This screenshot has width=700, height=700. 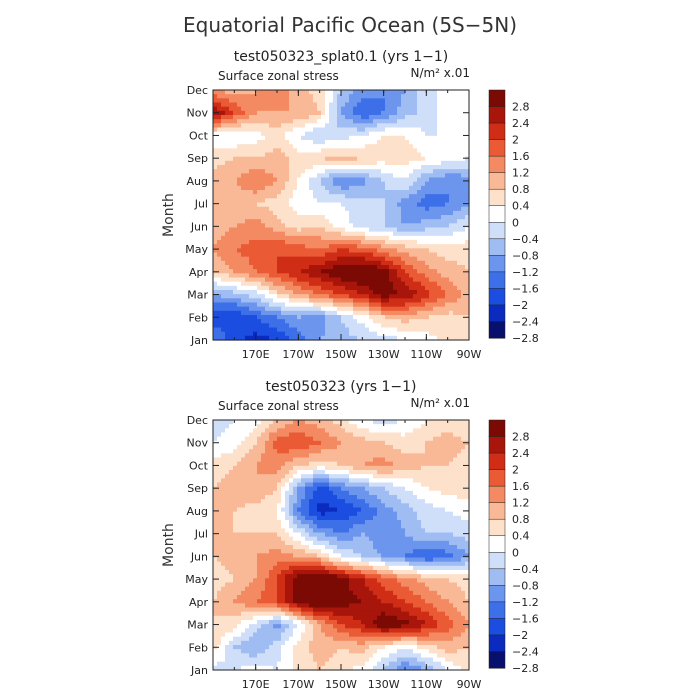 What do you see at coordinates (525, 288) in the screenshot?
I see `colorbar-label: −1.6` at bounding box center [525, 288].